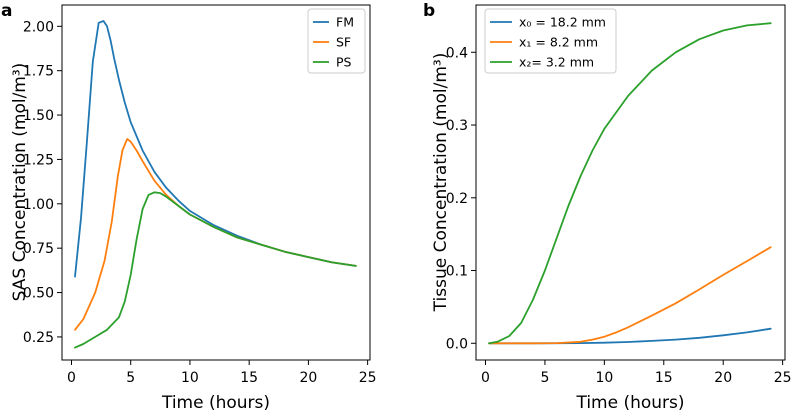  I want to click on legend-label: x₁ = 8.2 mm, so click(558, 42).